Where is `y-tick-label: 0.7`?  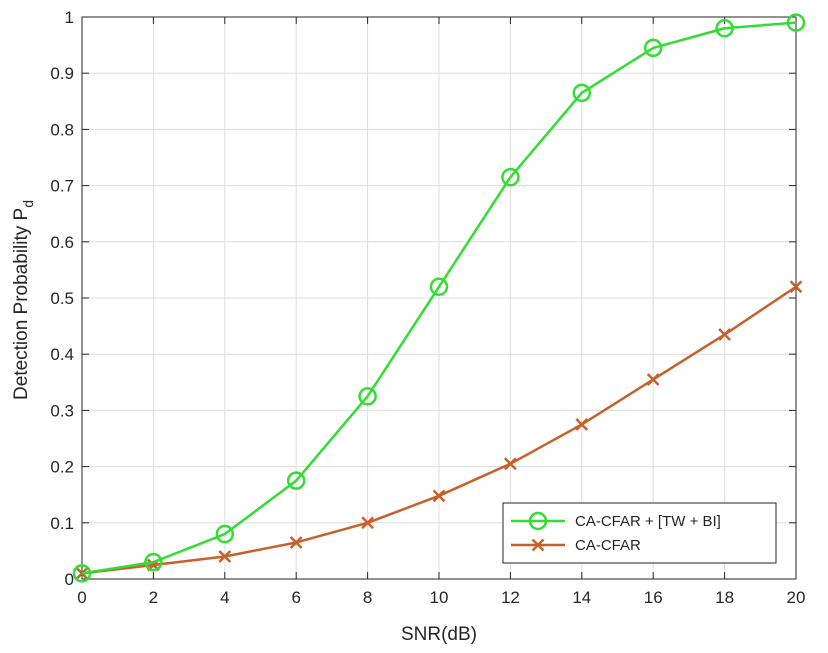
y-tick-label: 0.7 is located at coordinates (62, 186).